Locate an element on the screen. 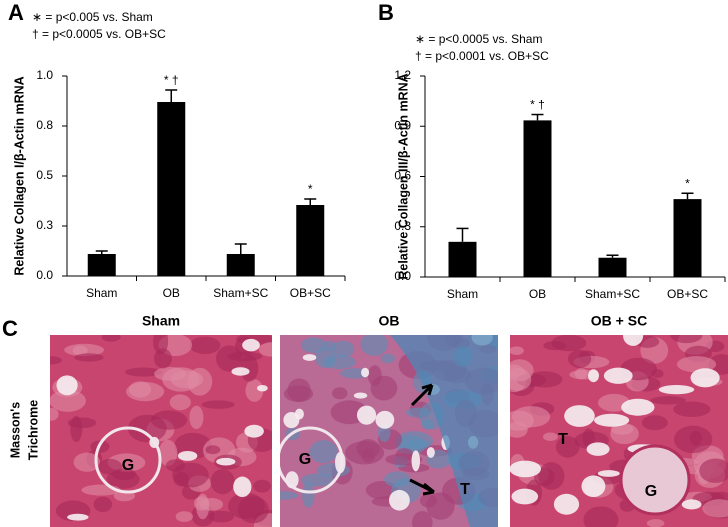 This screenshot has height=527, width=728. glomerulus is located at coordinates (128, 460).